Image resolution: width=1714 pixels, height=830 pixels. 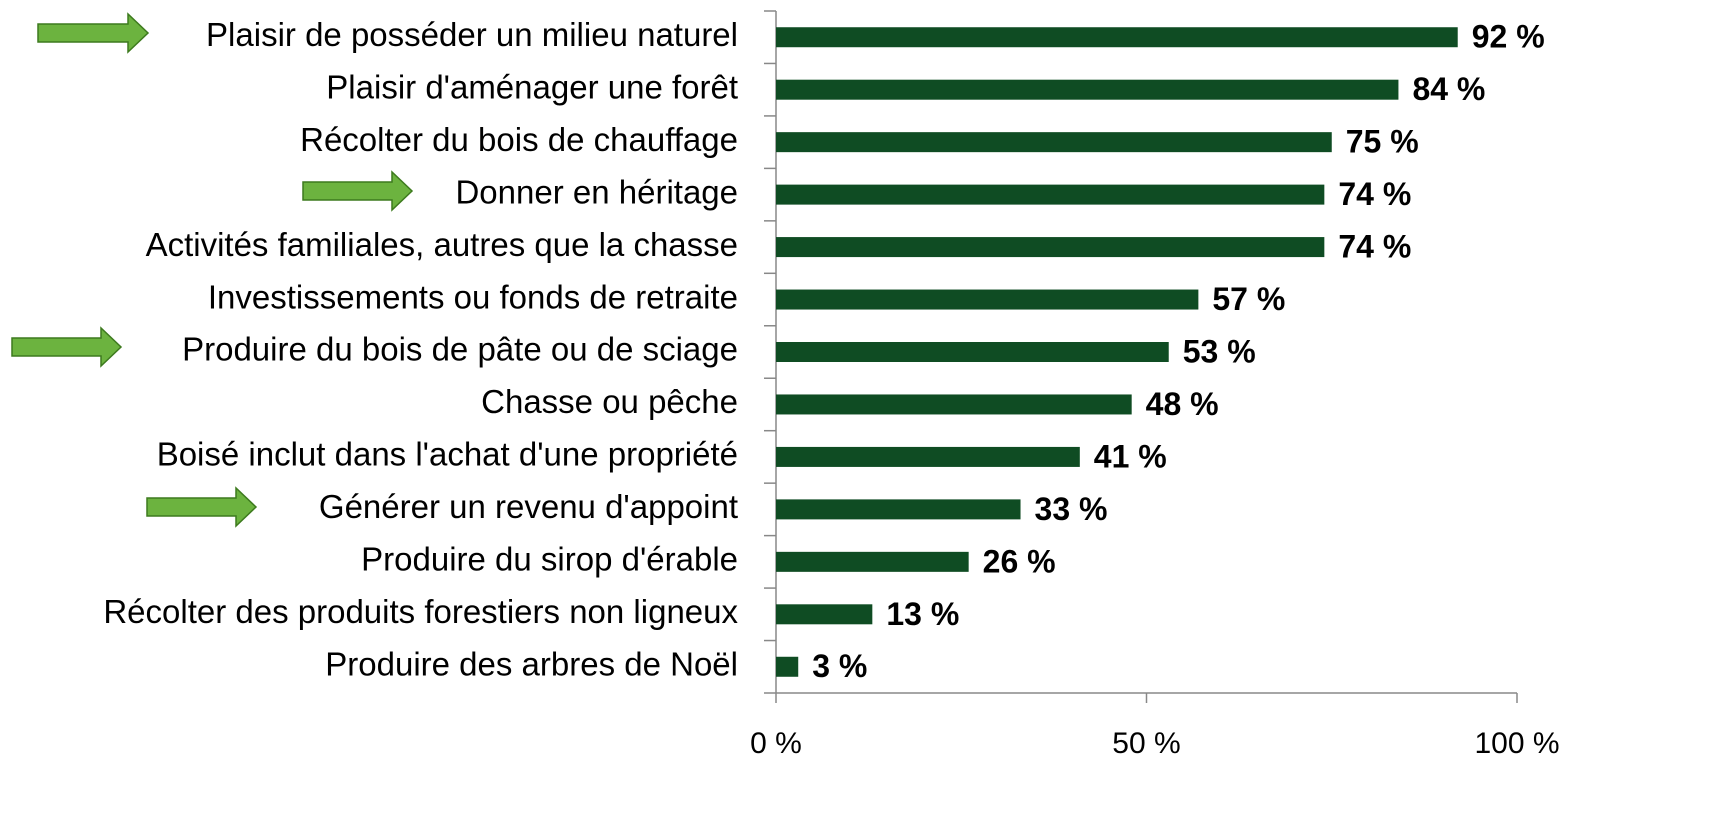 I want to click on category-label: Plaisir de posséder un milieu naturel, so click(x=472, y=34).